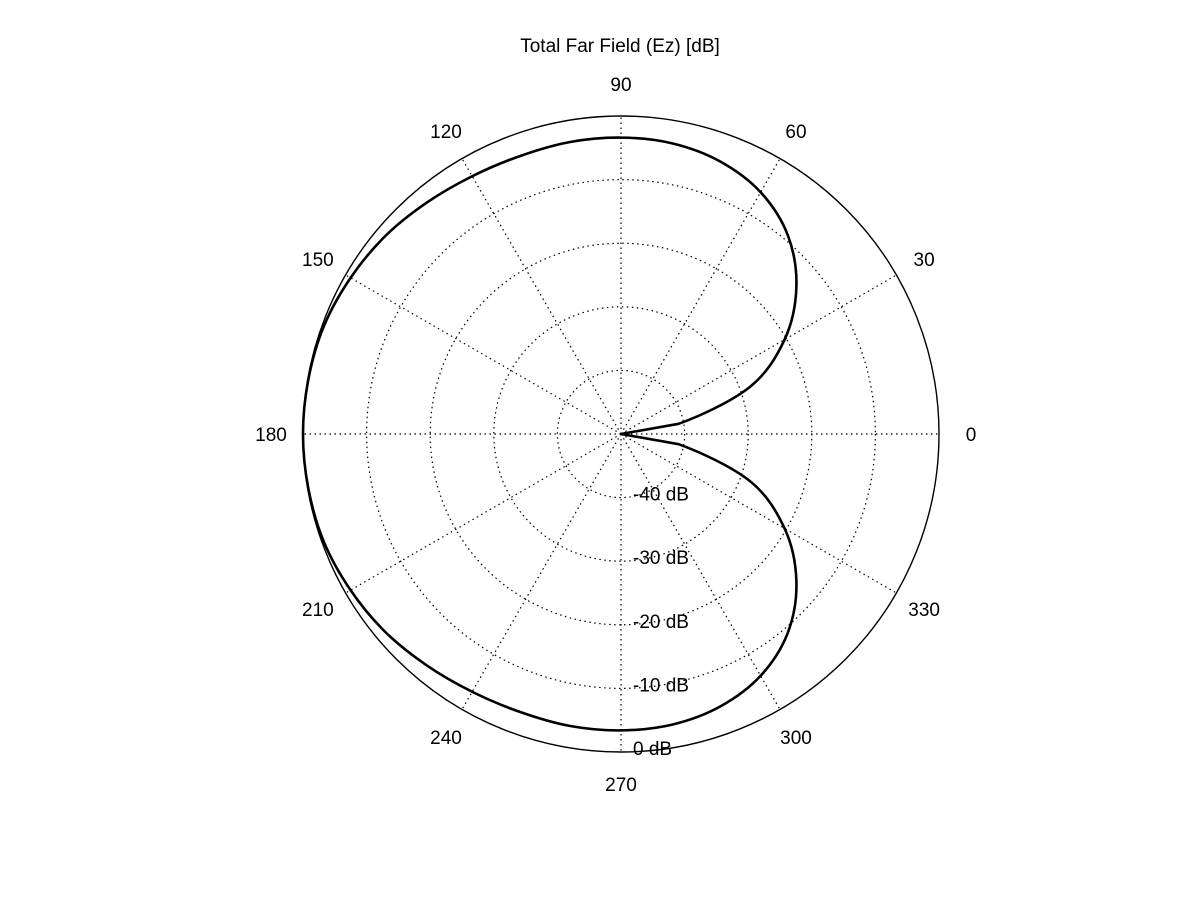 This screenshot has width=1200, height=900. What do you see at coordinates (661, 495) in the screenshot?
I see `radial-tick-label: -40 dB` at bounding box center [661, 495].